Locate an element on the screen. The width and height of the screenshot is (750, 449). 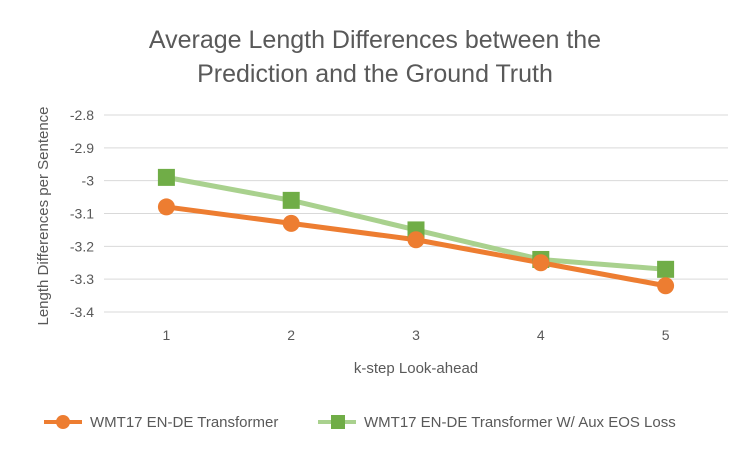
x-tick-label: 3 is located at coordinates (416, 335).